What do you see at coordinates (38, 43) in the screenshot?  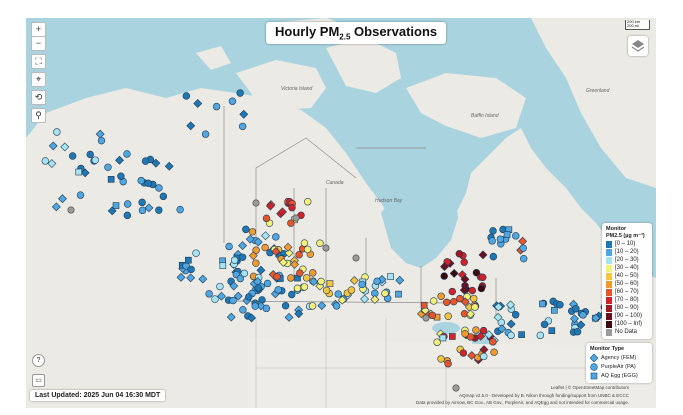 I see `zoom-out-button: −` at bounding box center [38, 43].